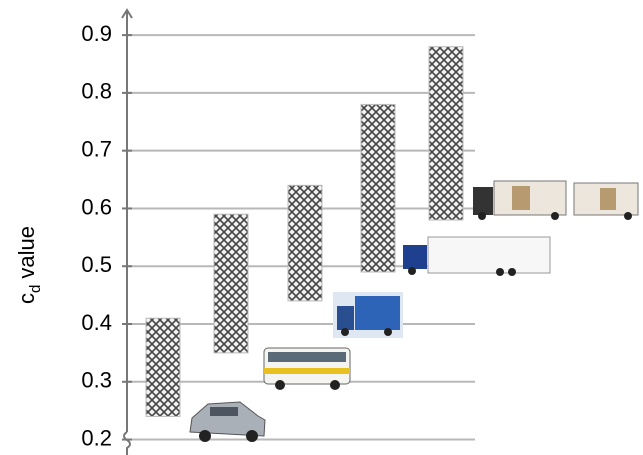  What do you see at coordinates (368, 315) in the screenshot?
I see `truck-image` at bounding box center [368, 315].